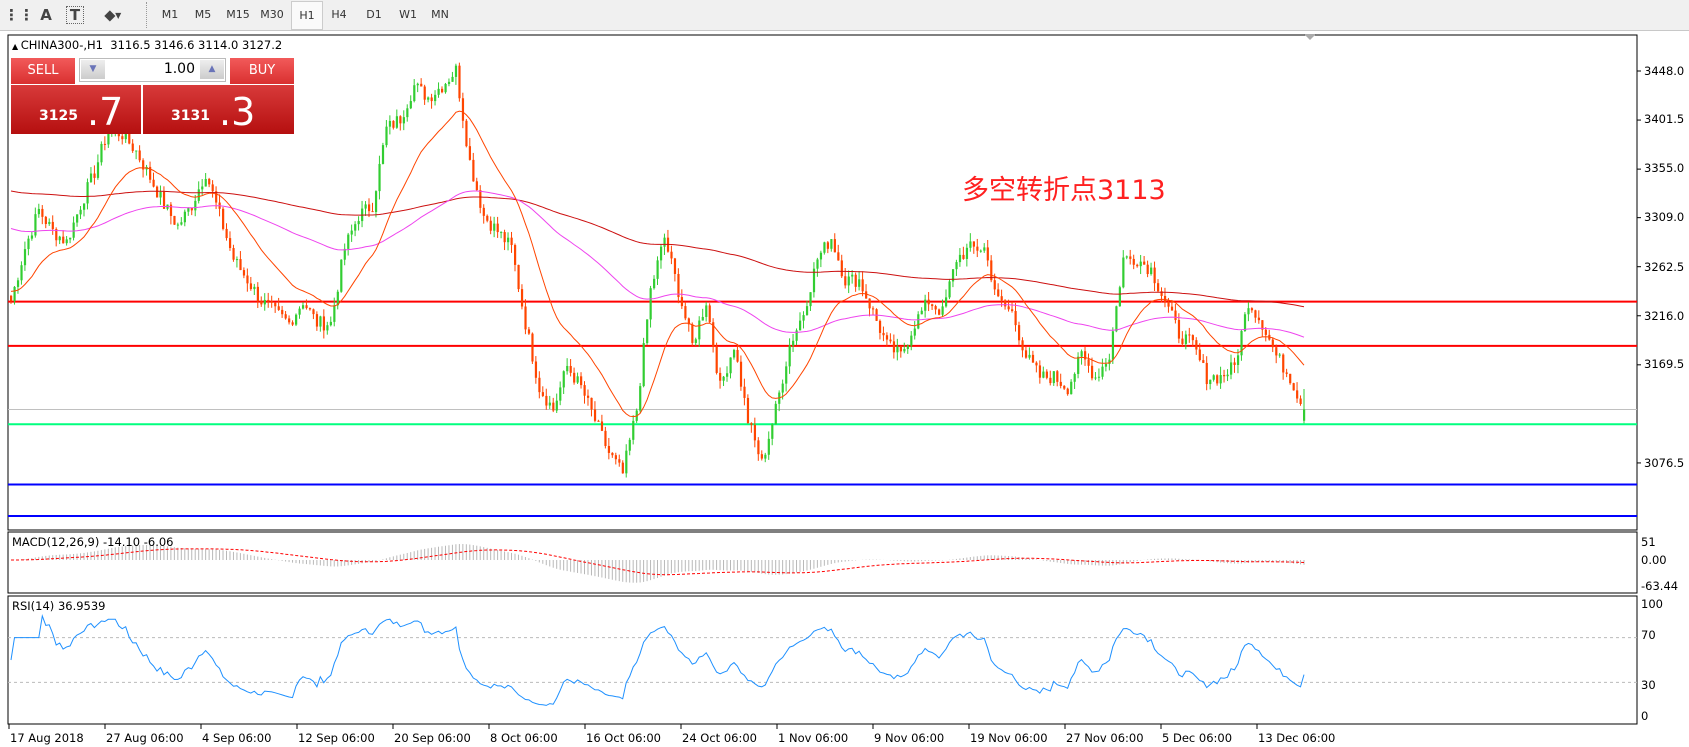  Describe the element at coordinates (1664, 364) in the screenshot. I see `price-tick: 3169.5` at that location.